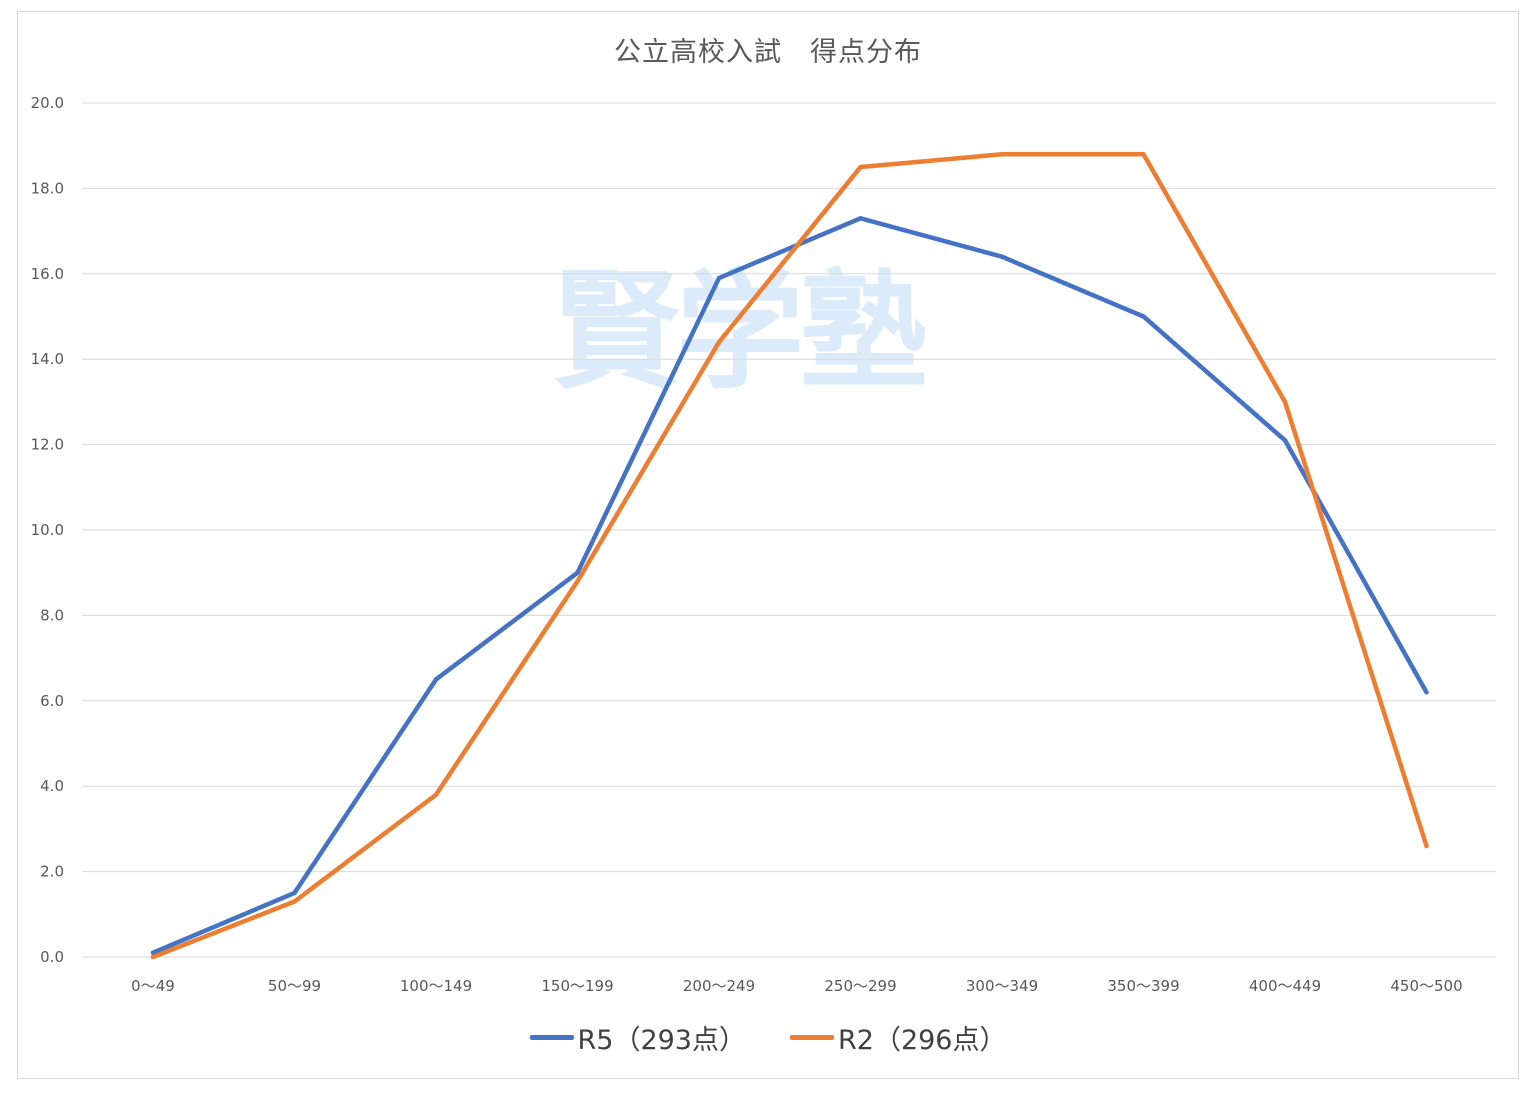 Image resolution: width=1536 pixels, height=1097 pixels. Describe the element at coordinates (52, 872) in the screenshot. I see `y-tick-label-1: 2.0` at that location.